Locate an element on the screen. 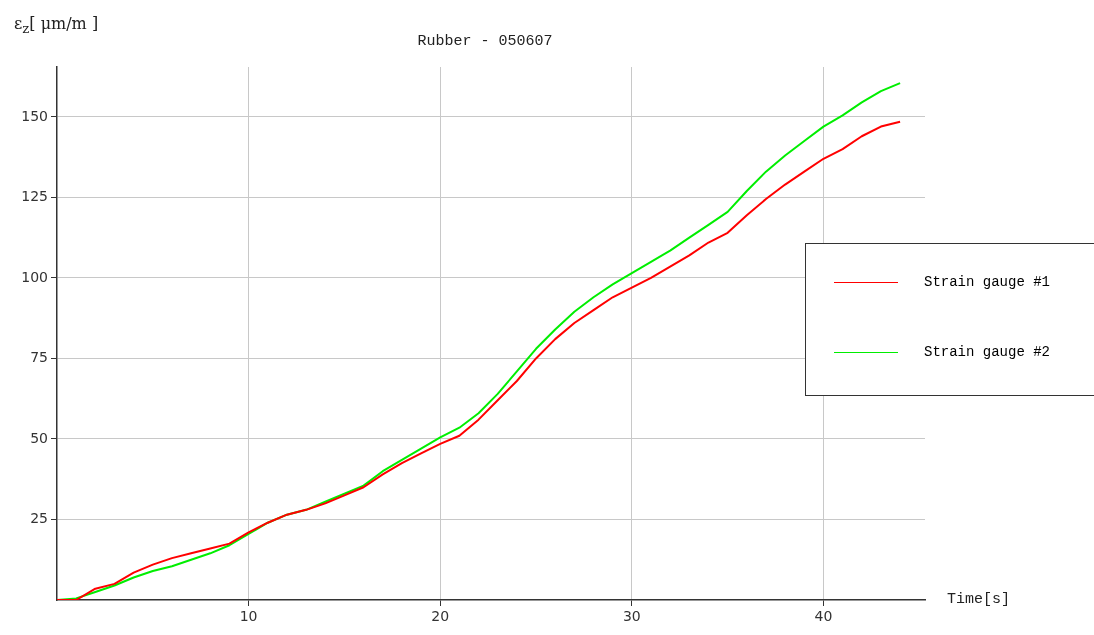 The image size is (1094, 635). y-tick-label: 150 is located at coordinates (34, 115).